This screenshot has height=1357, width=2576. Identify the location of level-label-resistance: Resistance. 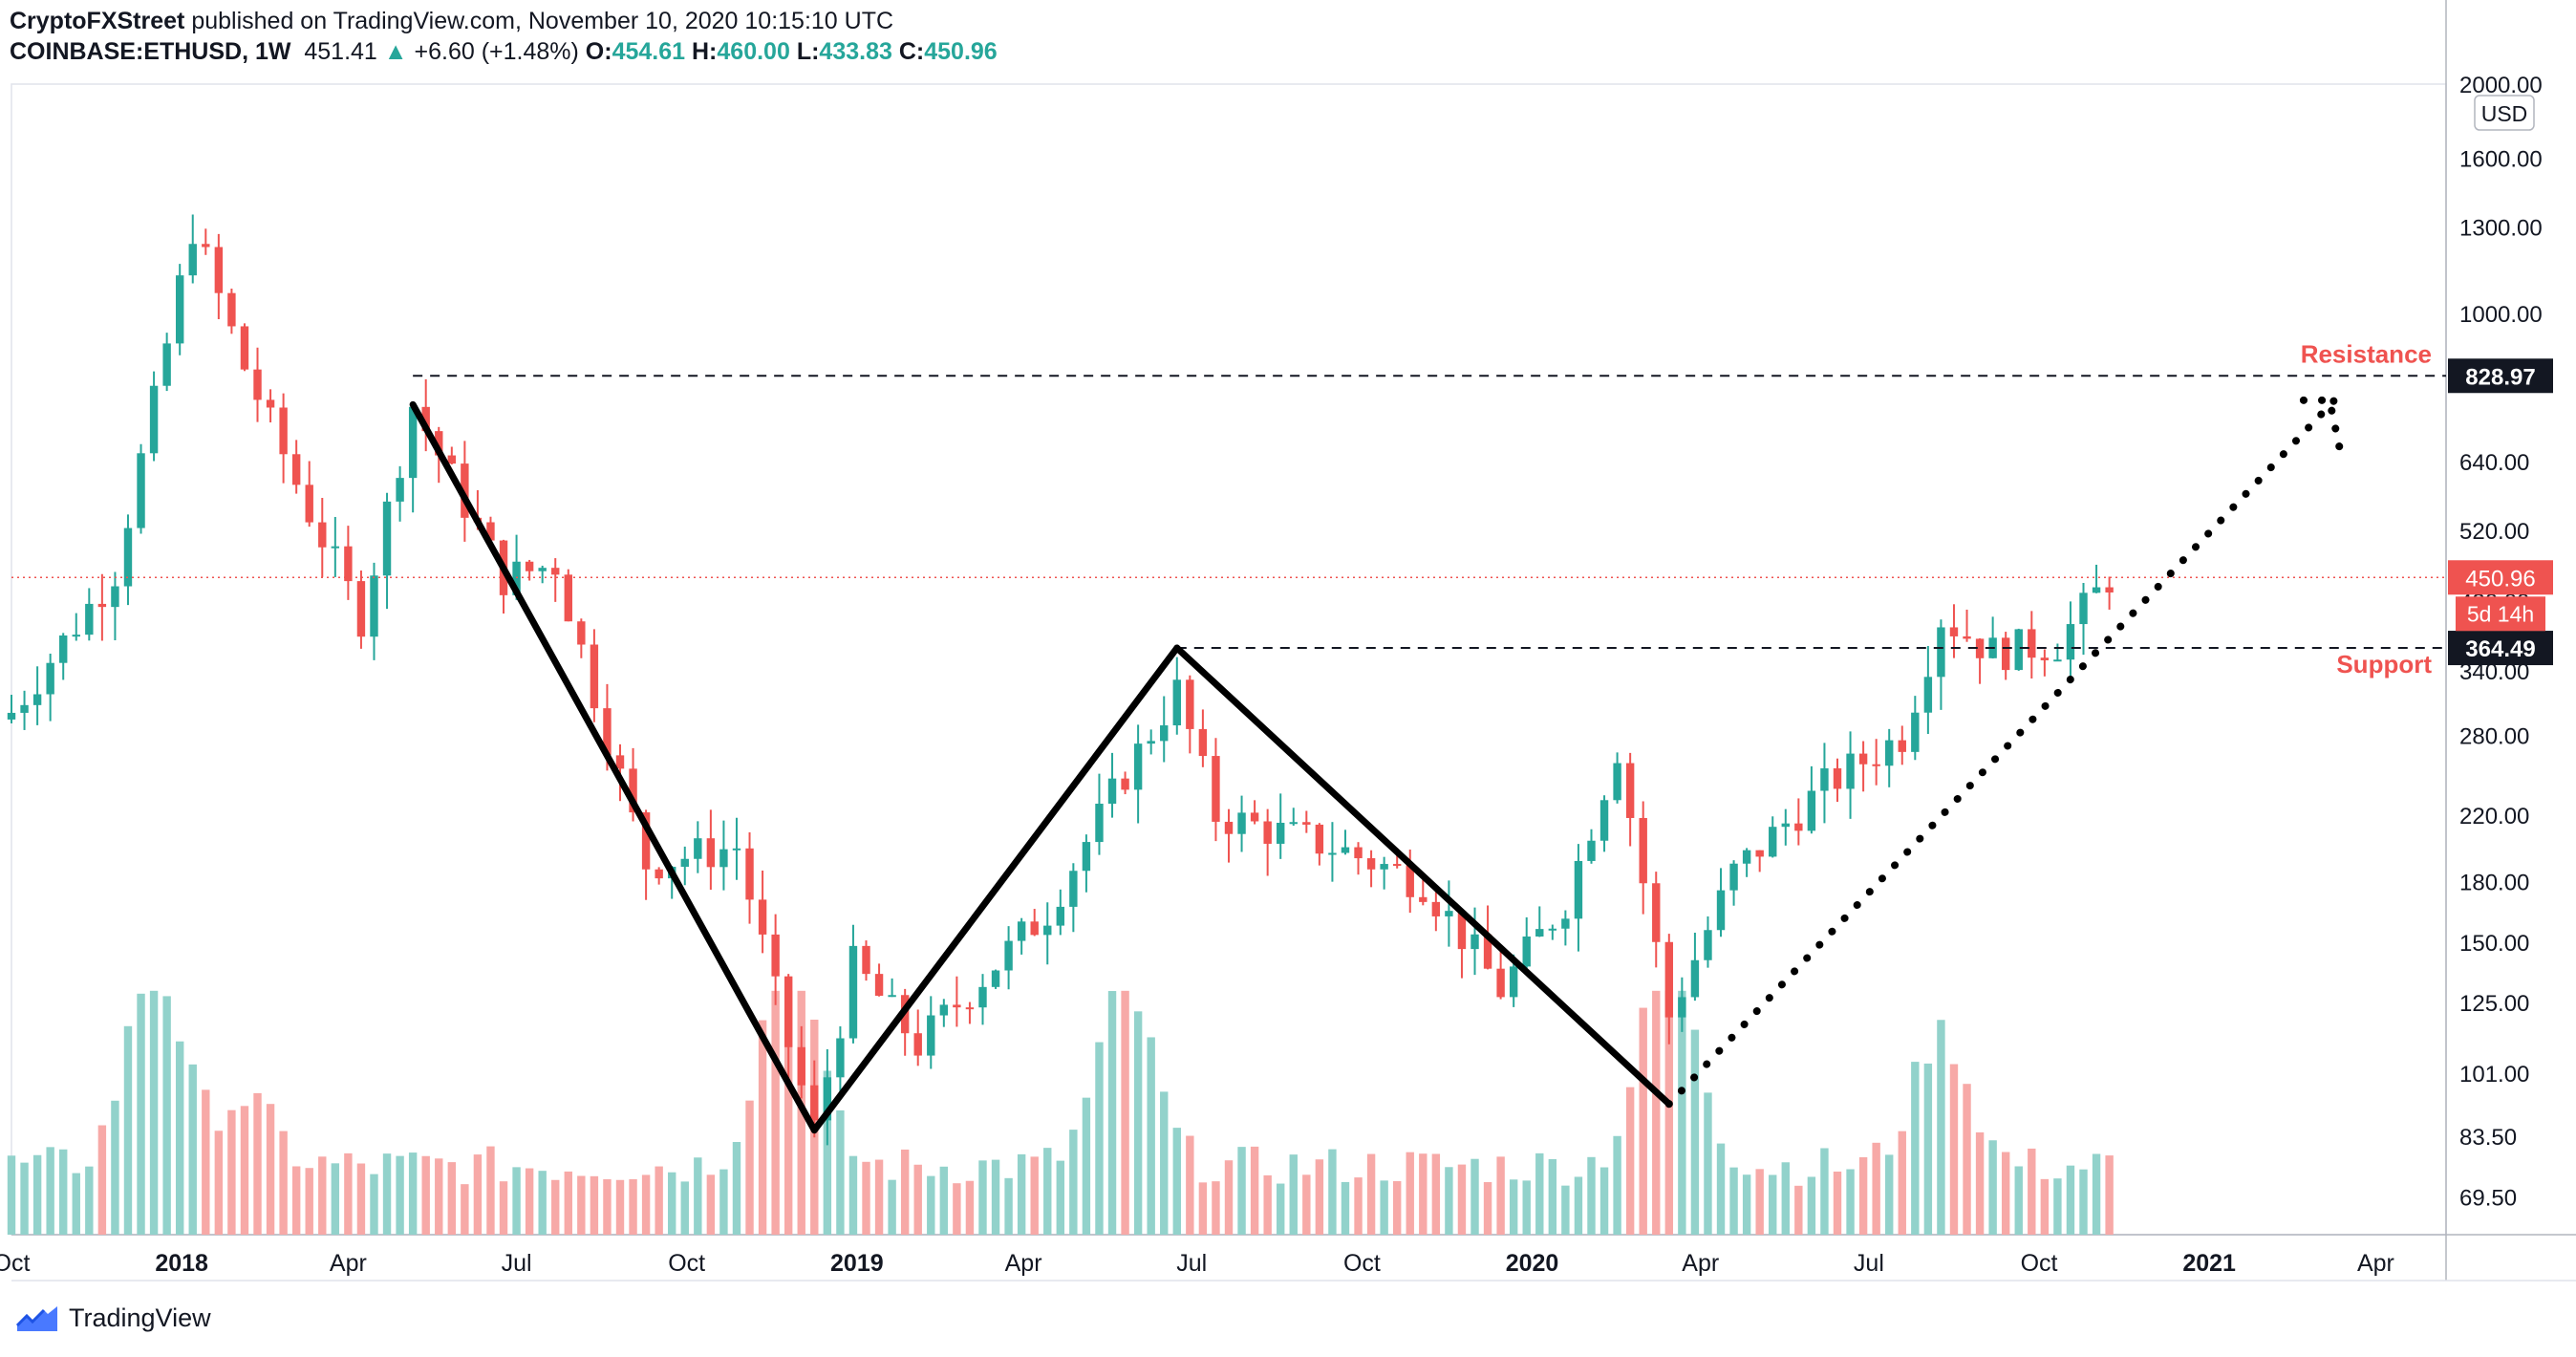
(2366, 353).